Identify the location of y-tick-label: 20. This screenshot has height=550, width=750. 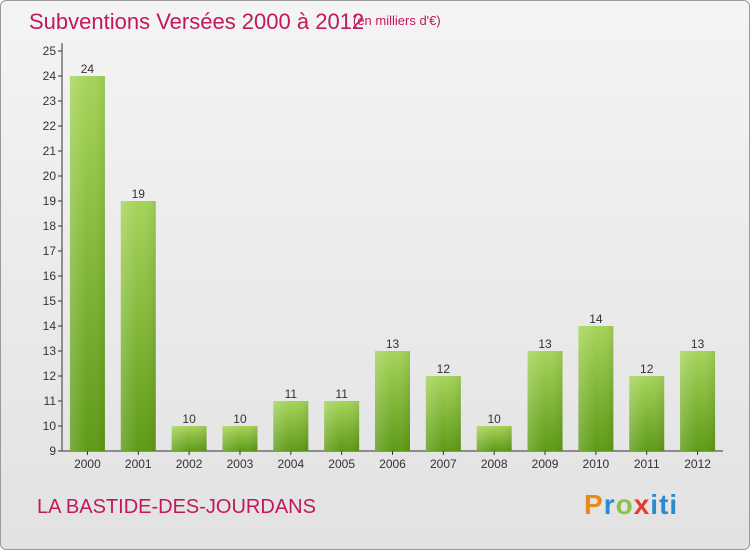
(50, 176).